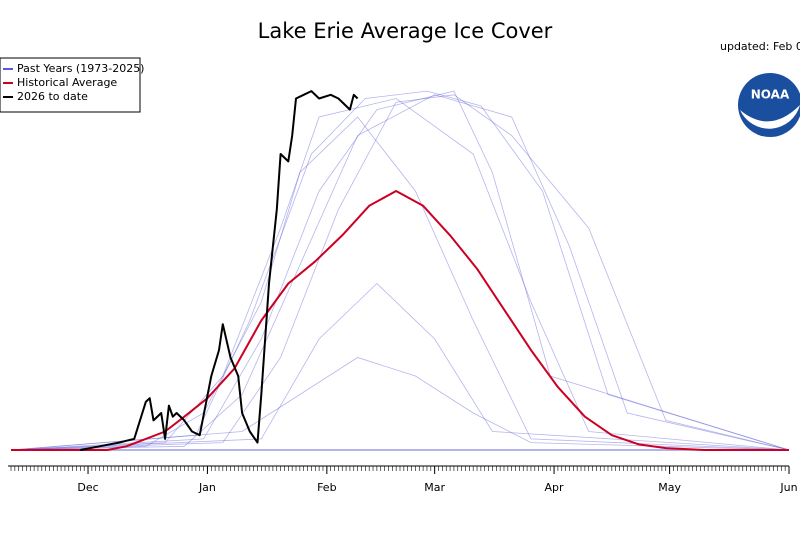  What do you see at coordinates (434, 487) in the screenshot?
I see `x-tick-label: Mar` at bounding box center [434, 487].